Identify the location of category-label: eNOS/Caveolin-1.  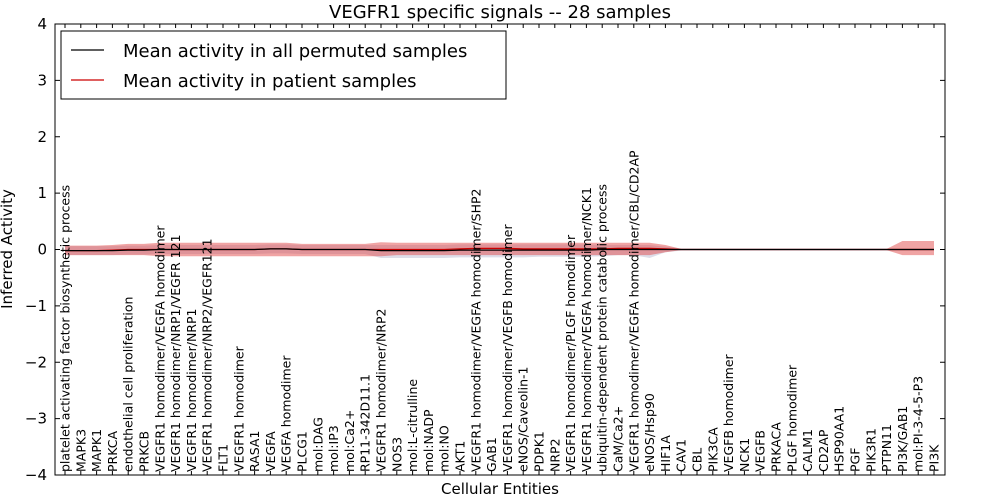
(523, 419).